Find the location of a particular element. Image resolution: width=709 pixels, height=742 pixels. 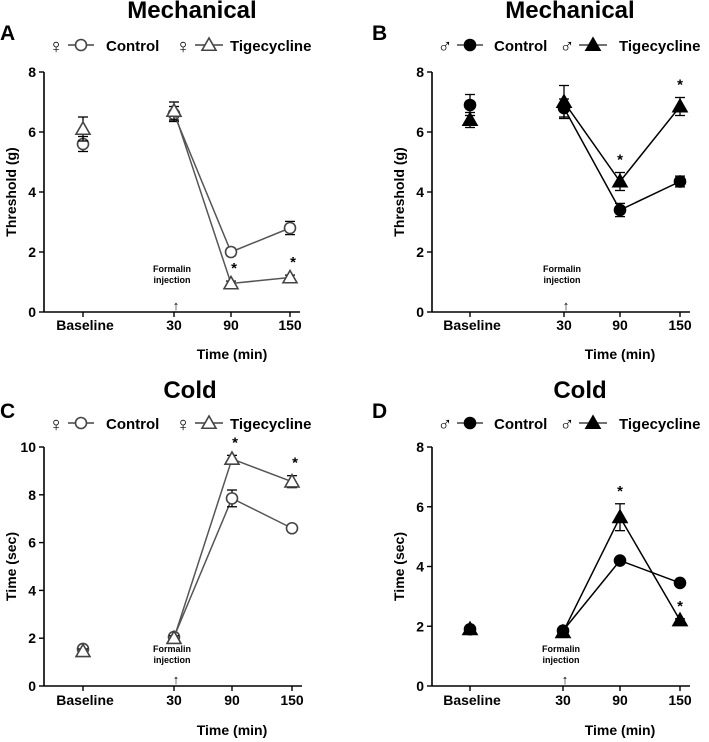

chart-title: Mechanical is located at coordinates (569, 12).